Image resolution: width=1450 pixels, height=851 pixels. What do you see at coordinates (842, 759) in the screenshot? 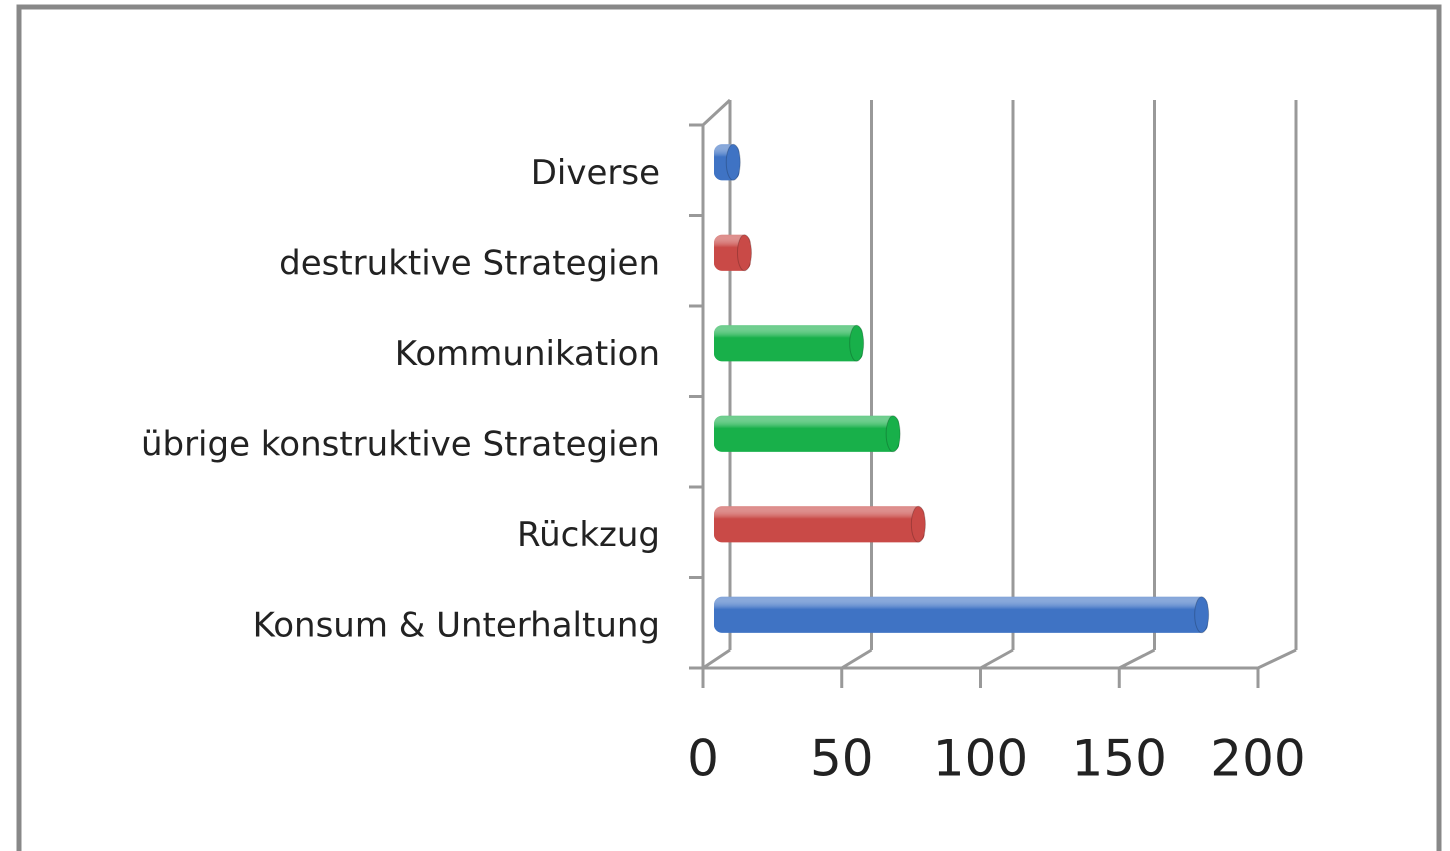
I see `x-tick-label: 50` at bounding box center [842, 759].